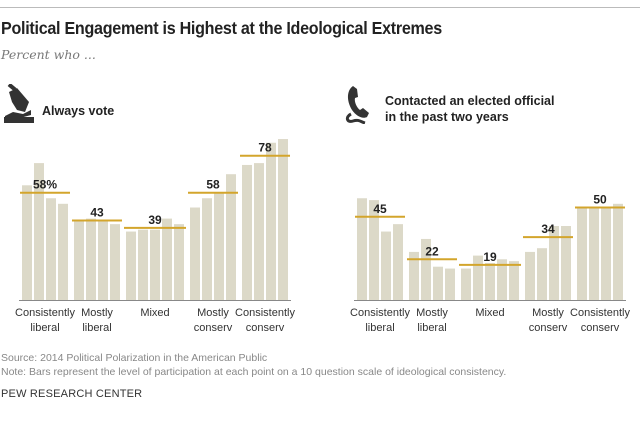  What do you see at coordinates (320, 7) in the screenshot?
I see `top-rule` at bounding box center [320, 7].